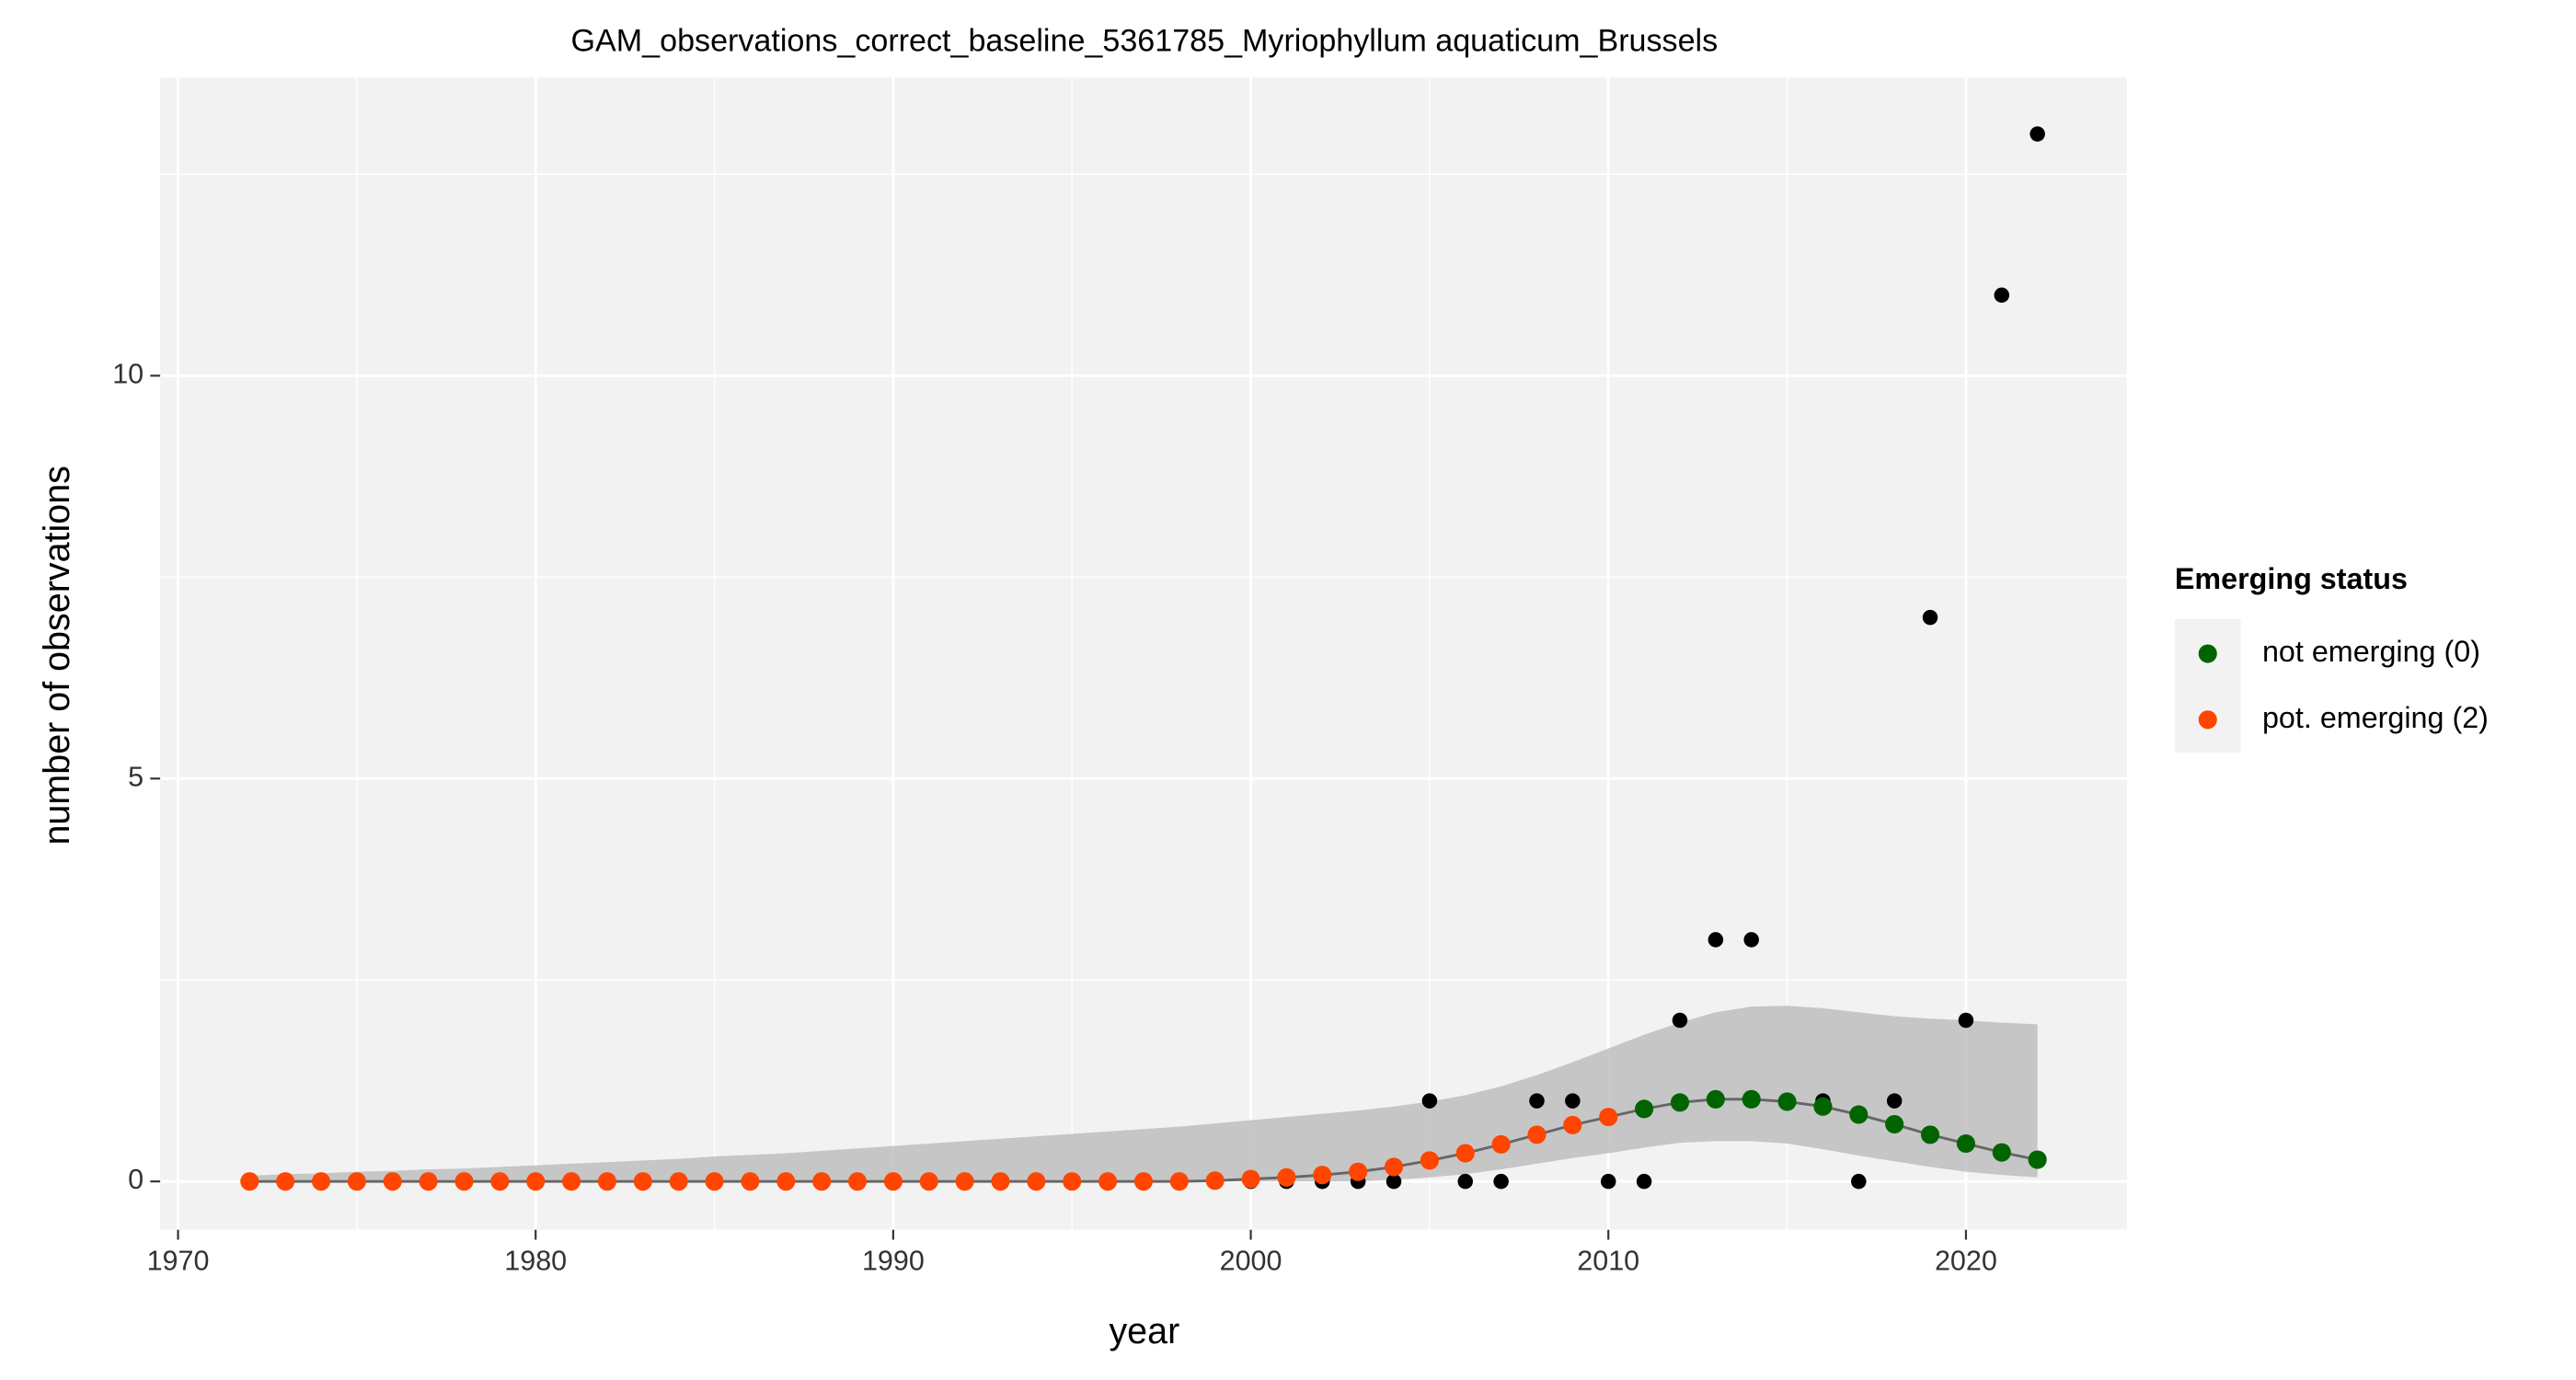  What do you see at coordinates (1608, 1261) in the screenshot?
I see `x-tick-label: 2010` at bounding box center [1608, 1261].